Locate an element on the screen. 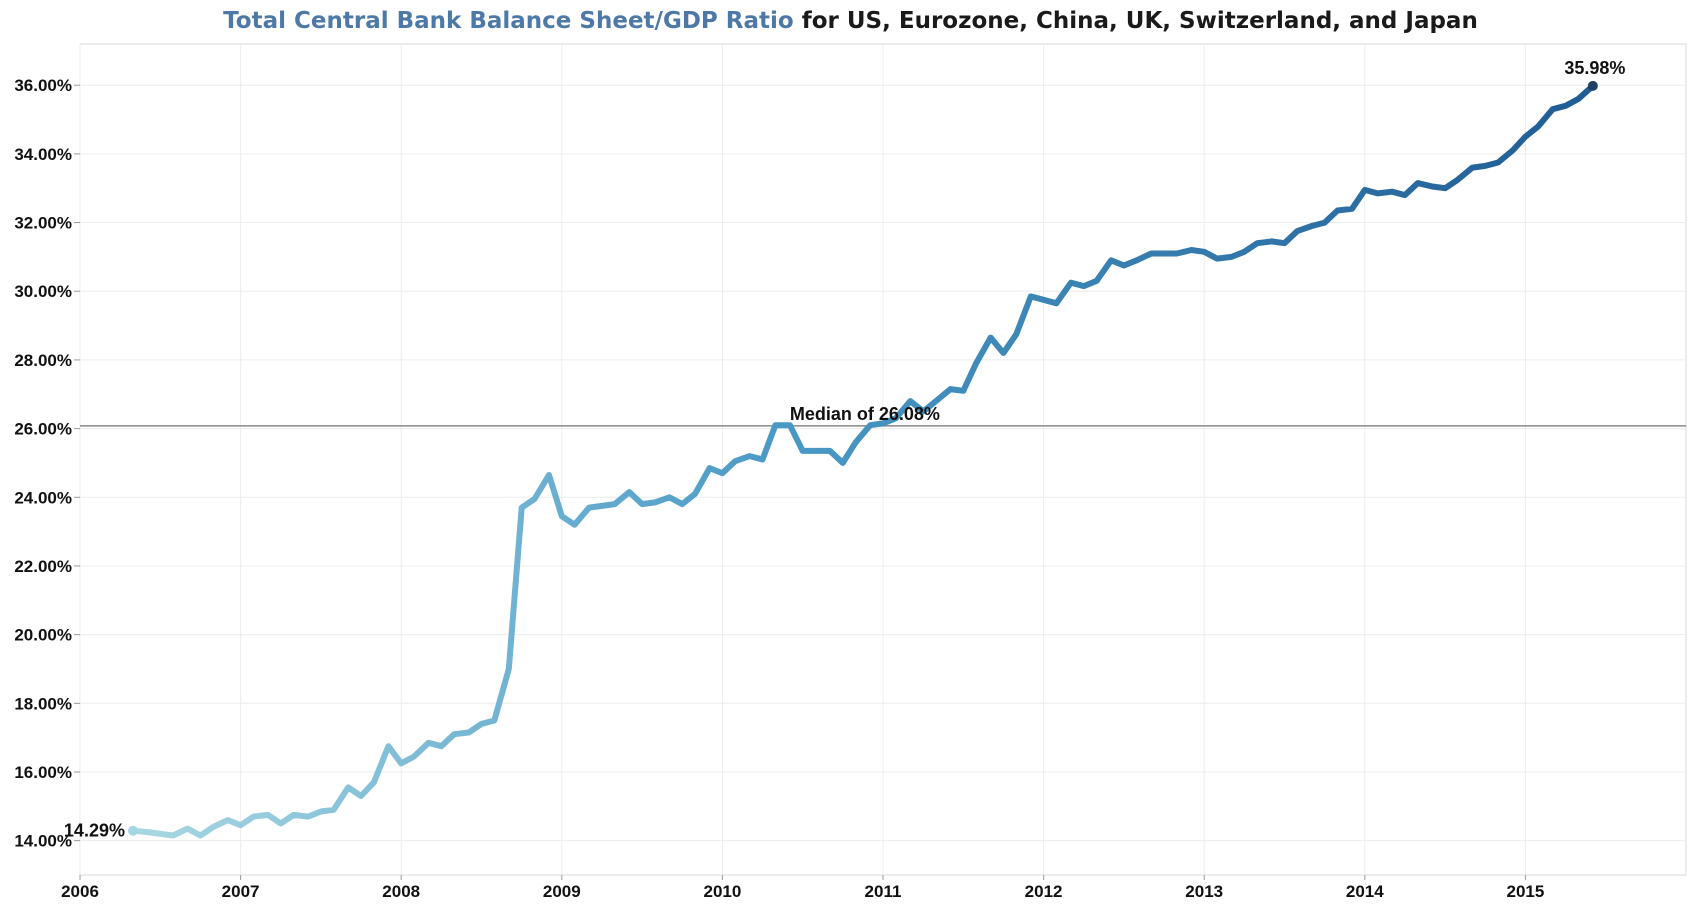 Image resolution: width=1701 pixels, height=905 pixels. x-tick-label: 2011 is located at coordinates (883, 891).